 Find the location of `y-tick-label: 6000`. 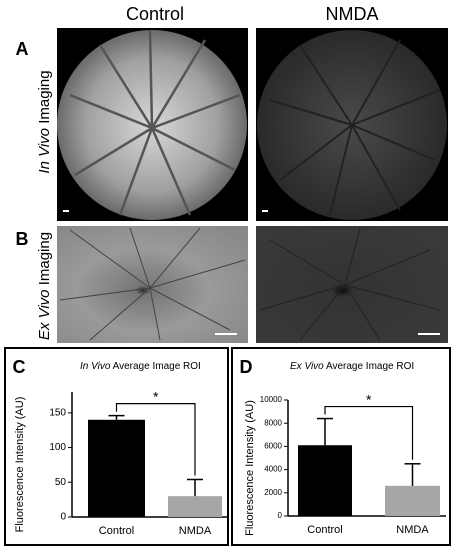

y-tick-label: 6000 is located at coordinates (273, 446).